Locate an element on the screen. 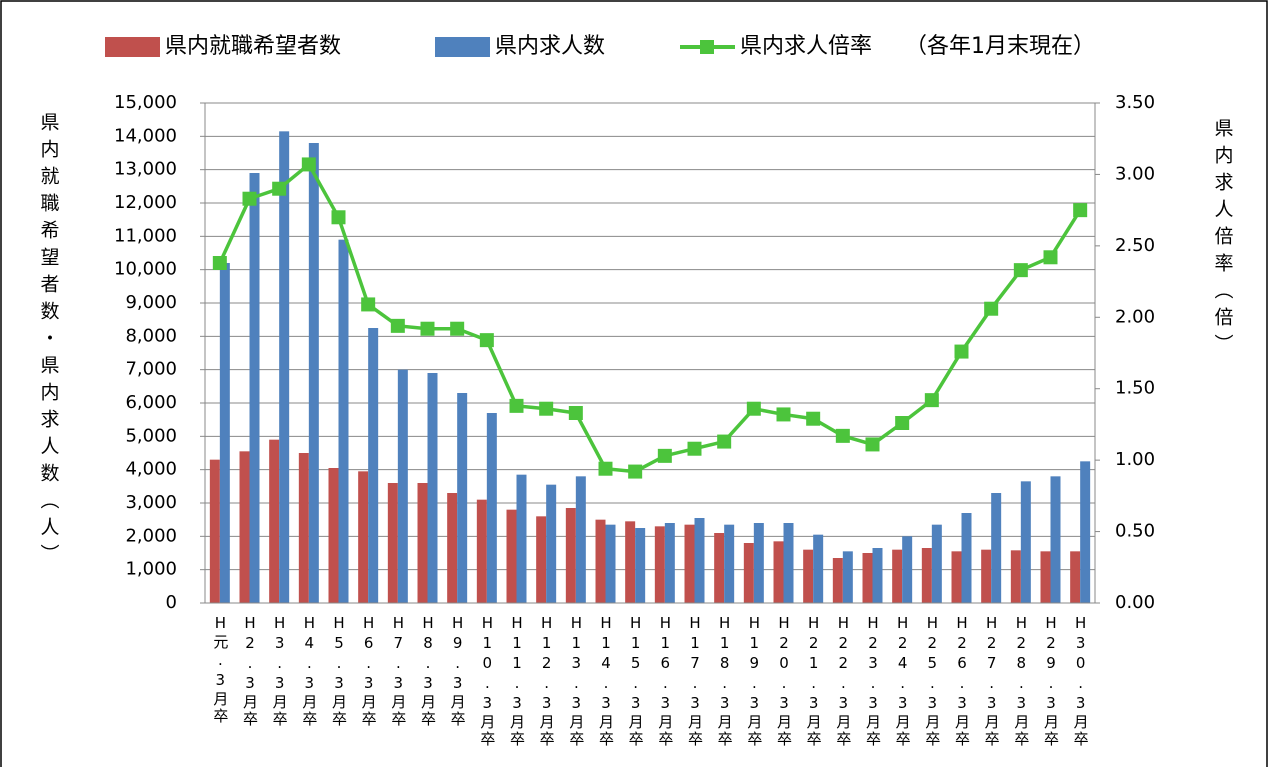 The width and height of the screenshot is (1268, 767). x-tick-label: H27.3月卒 is located at coordinates (992, 681).